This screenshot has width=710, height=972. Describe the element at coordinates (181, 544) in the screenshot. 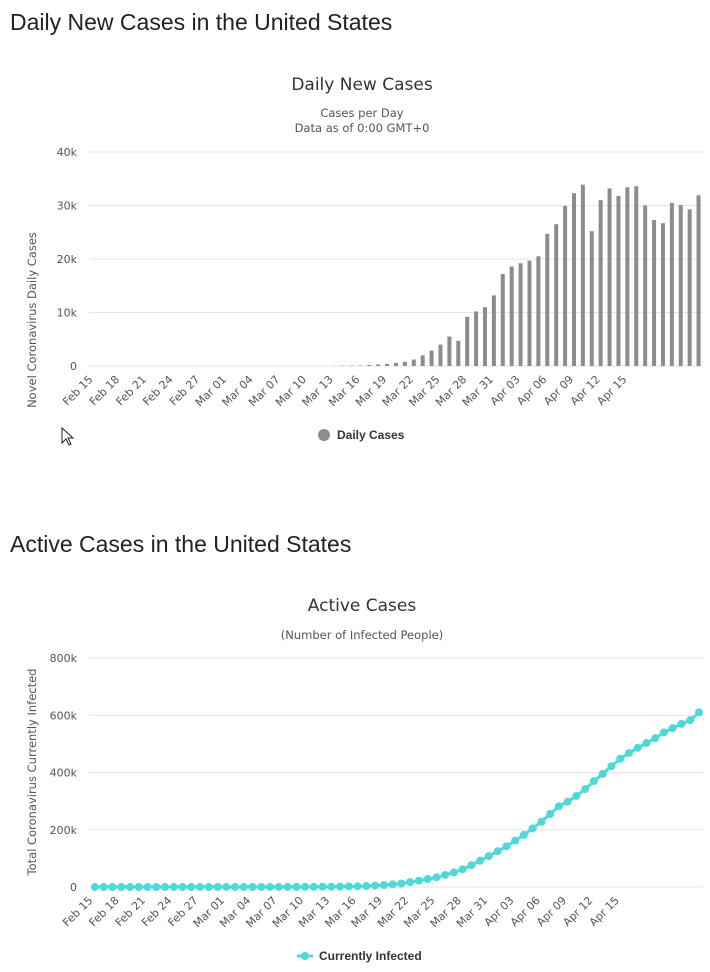

I see `section-heading-active-cases: Active Cases in the United States` at that location.